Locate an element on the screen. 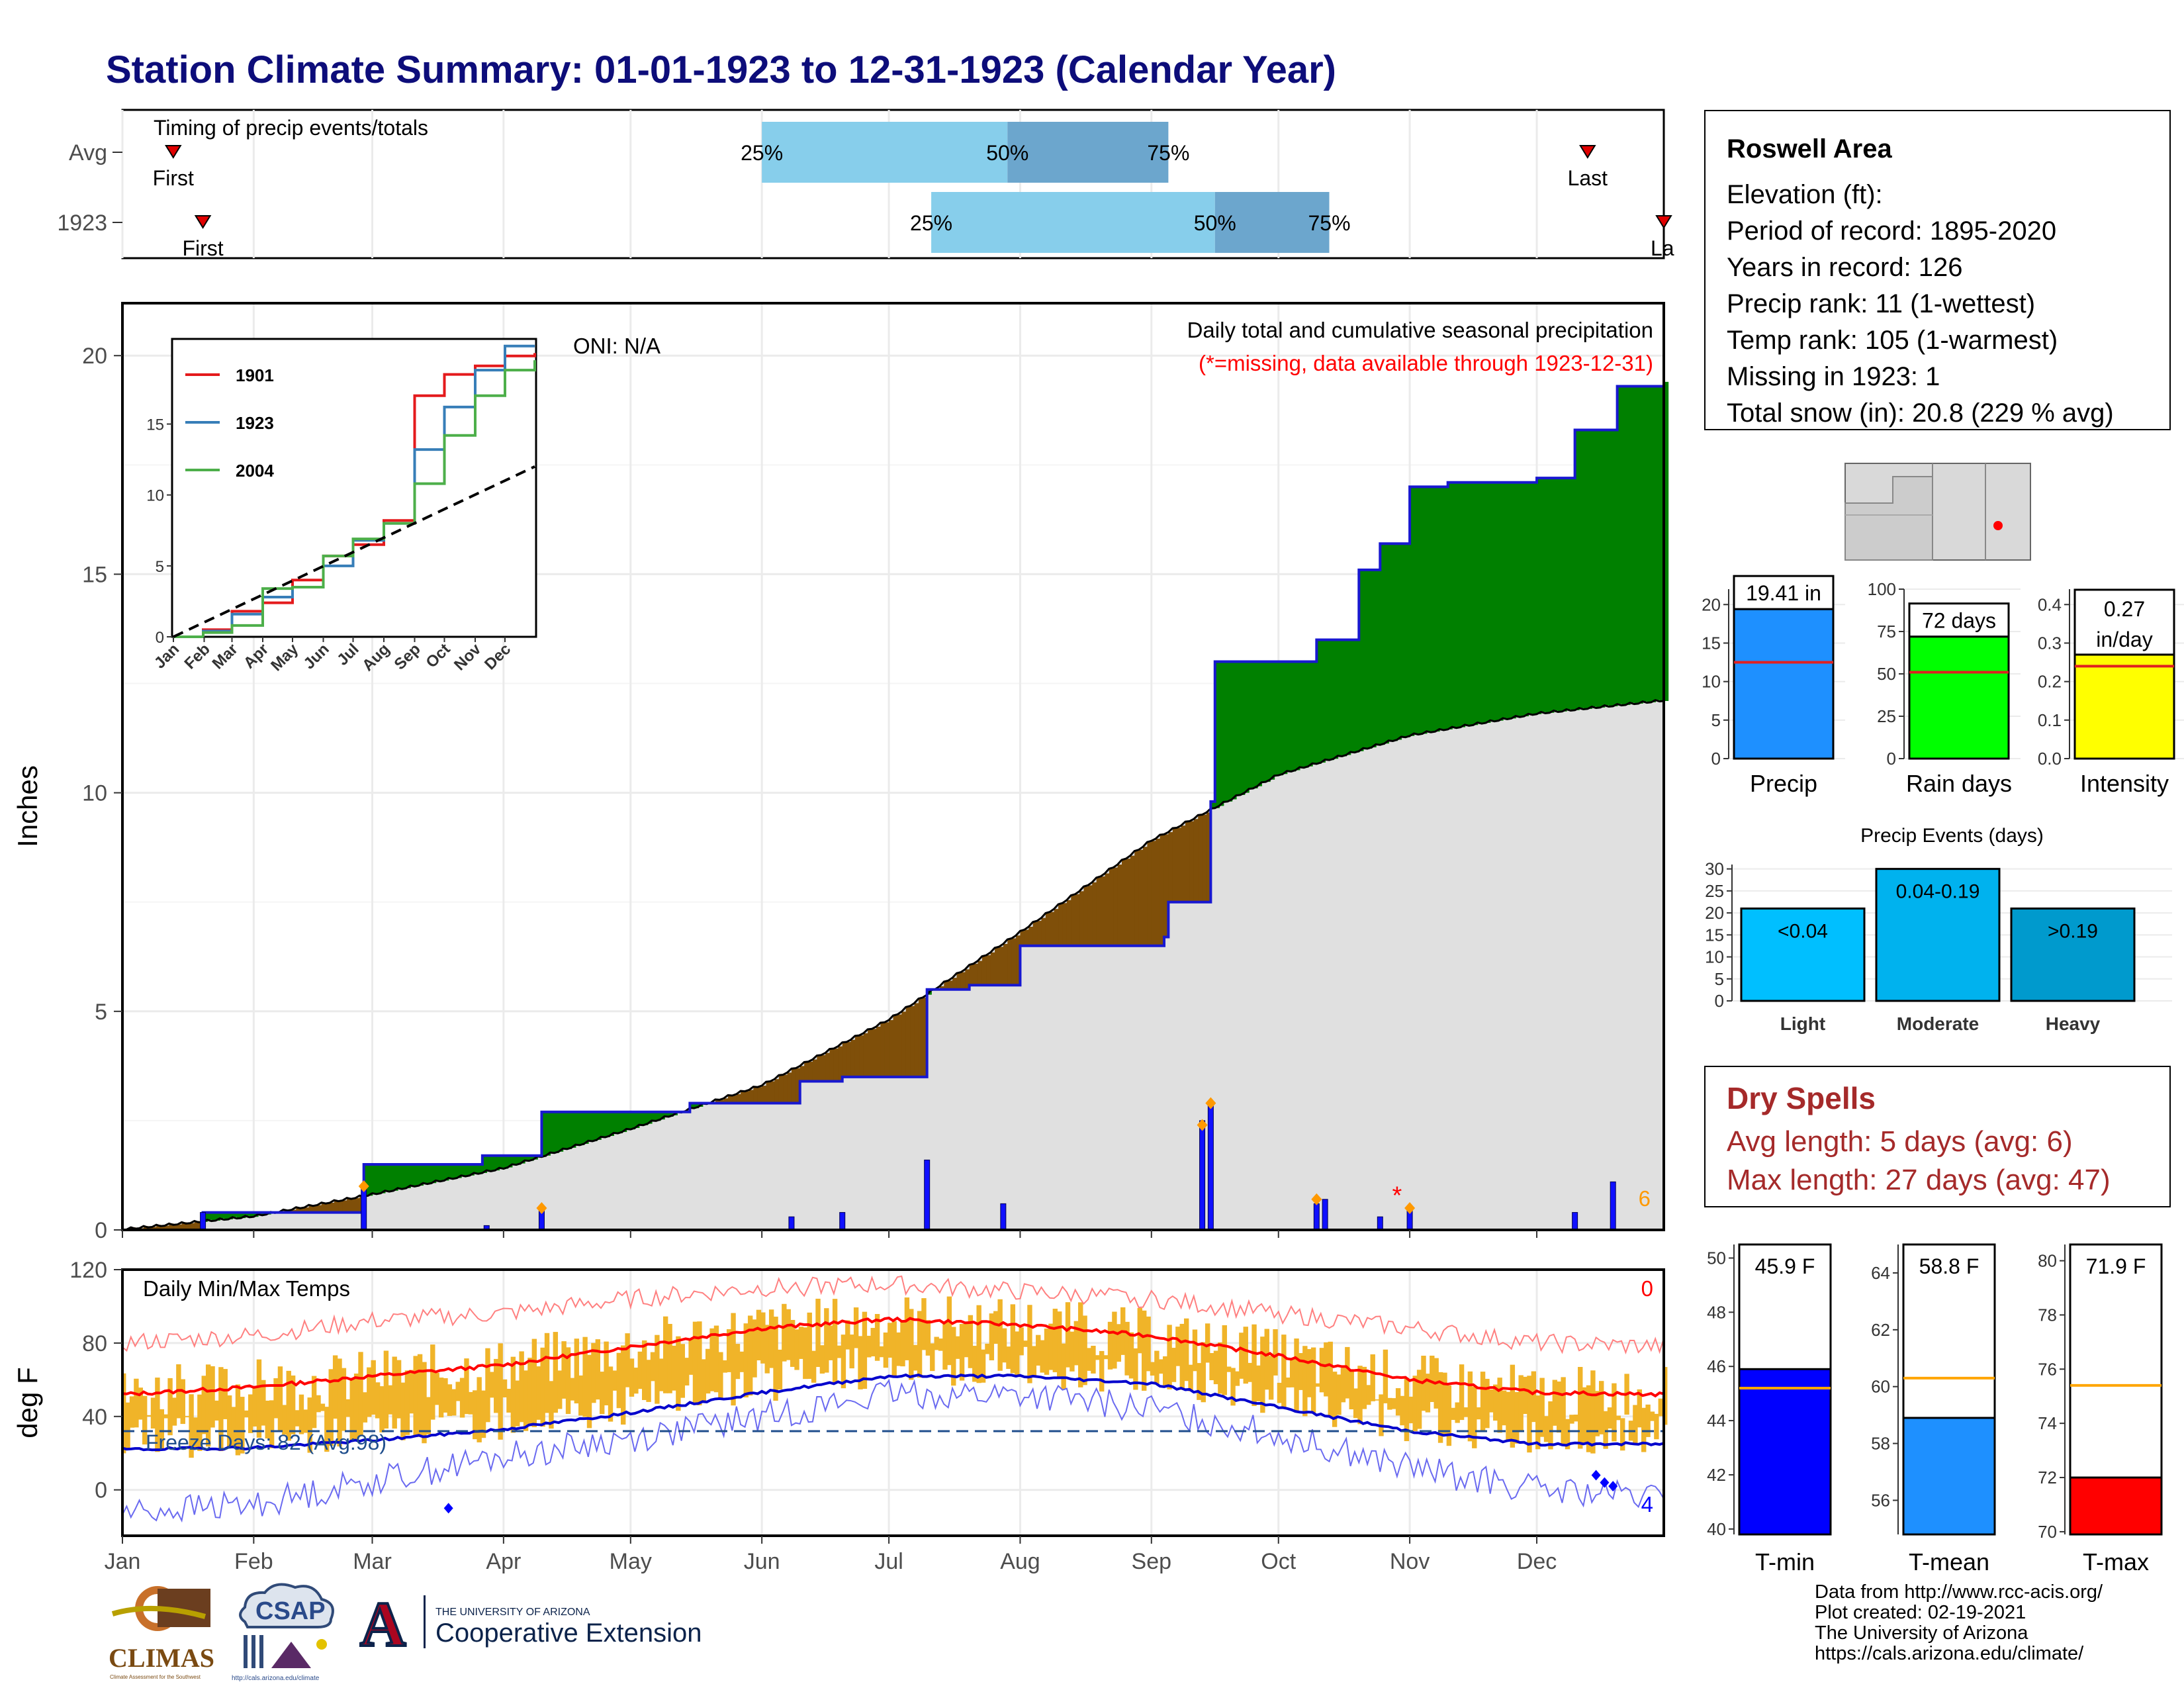 This screenshot has width=2184, height=1688. month-label: Sep is located at coordinates (1152, 1561).